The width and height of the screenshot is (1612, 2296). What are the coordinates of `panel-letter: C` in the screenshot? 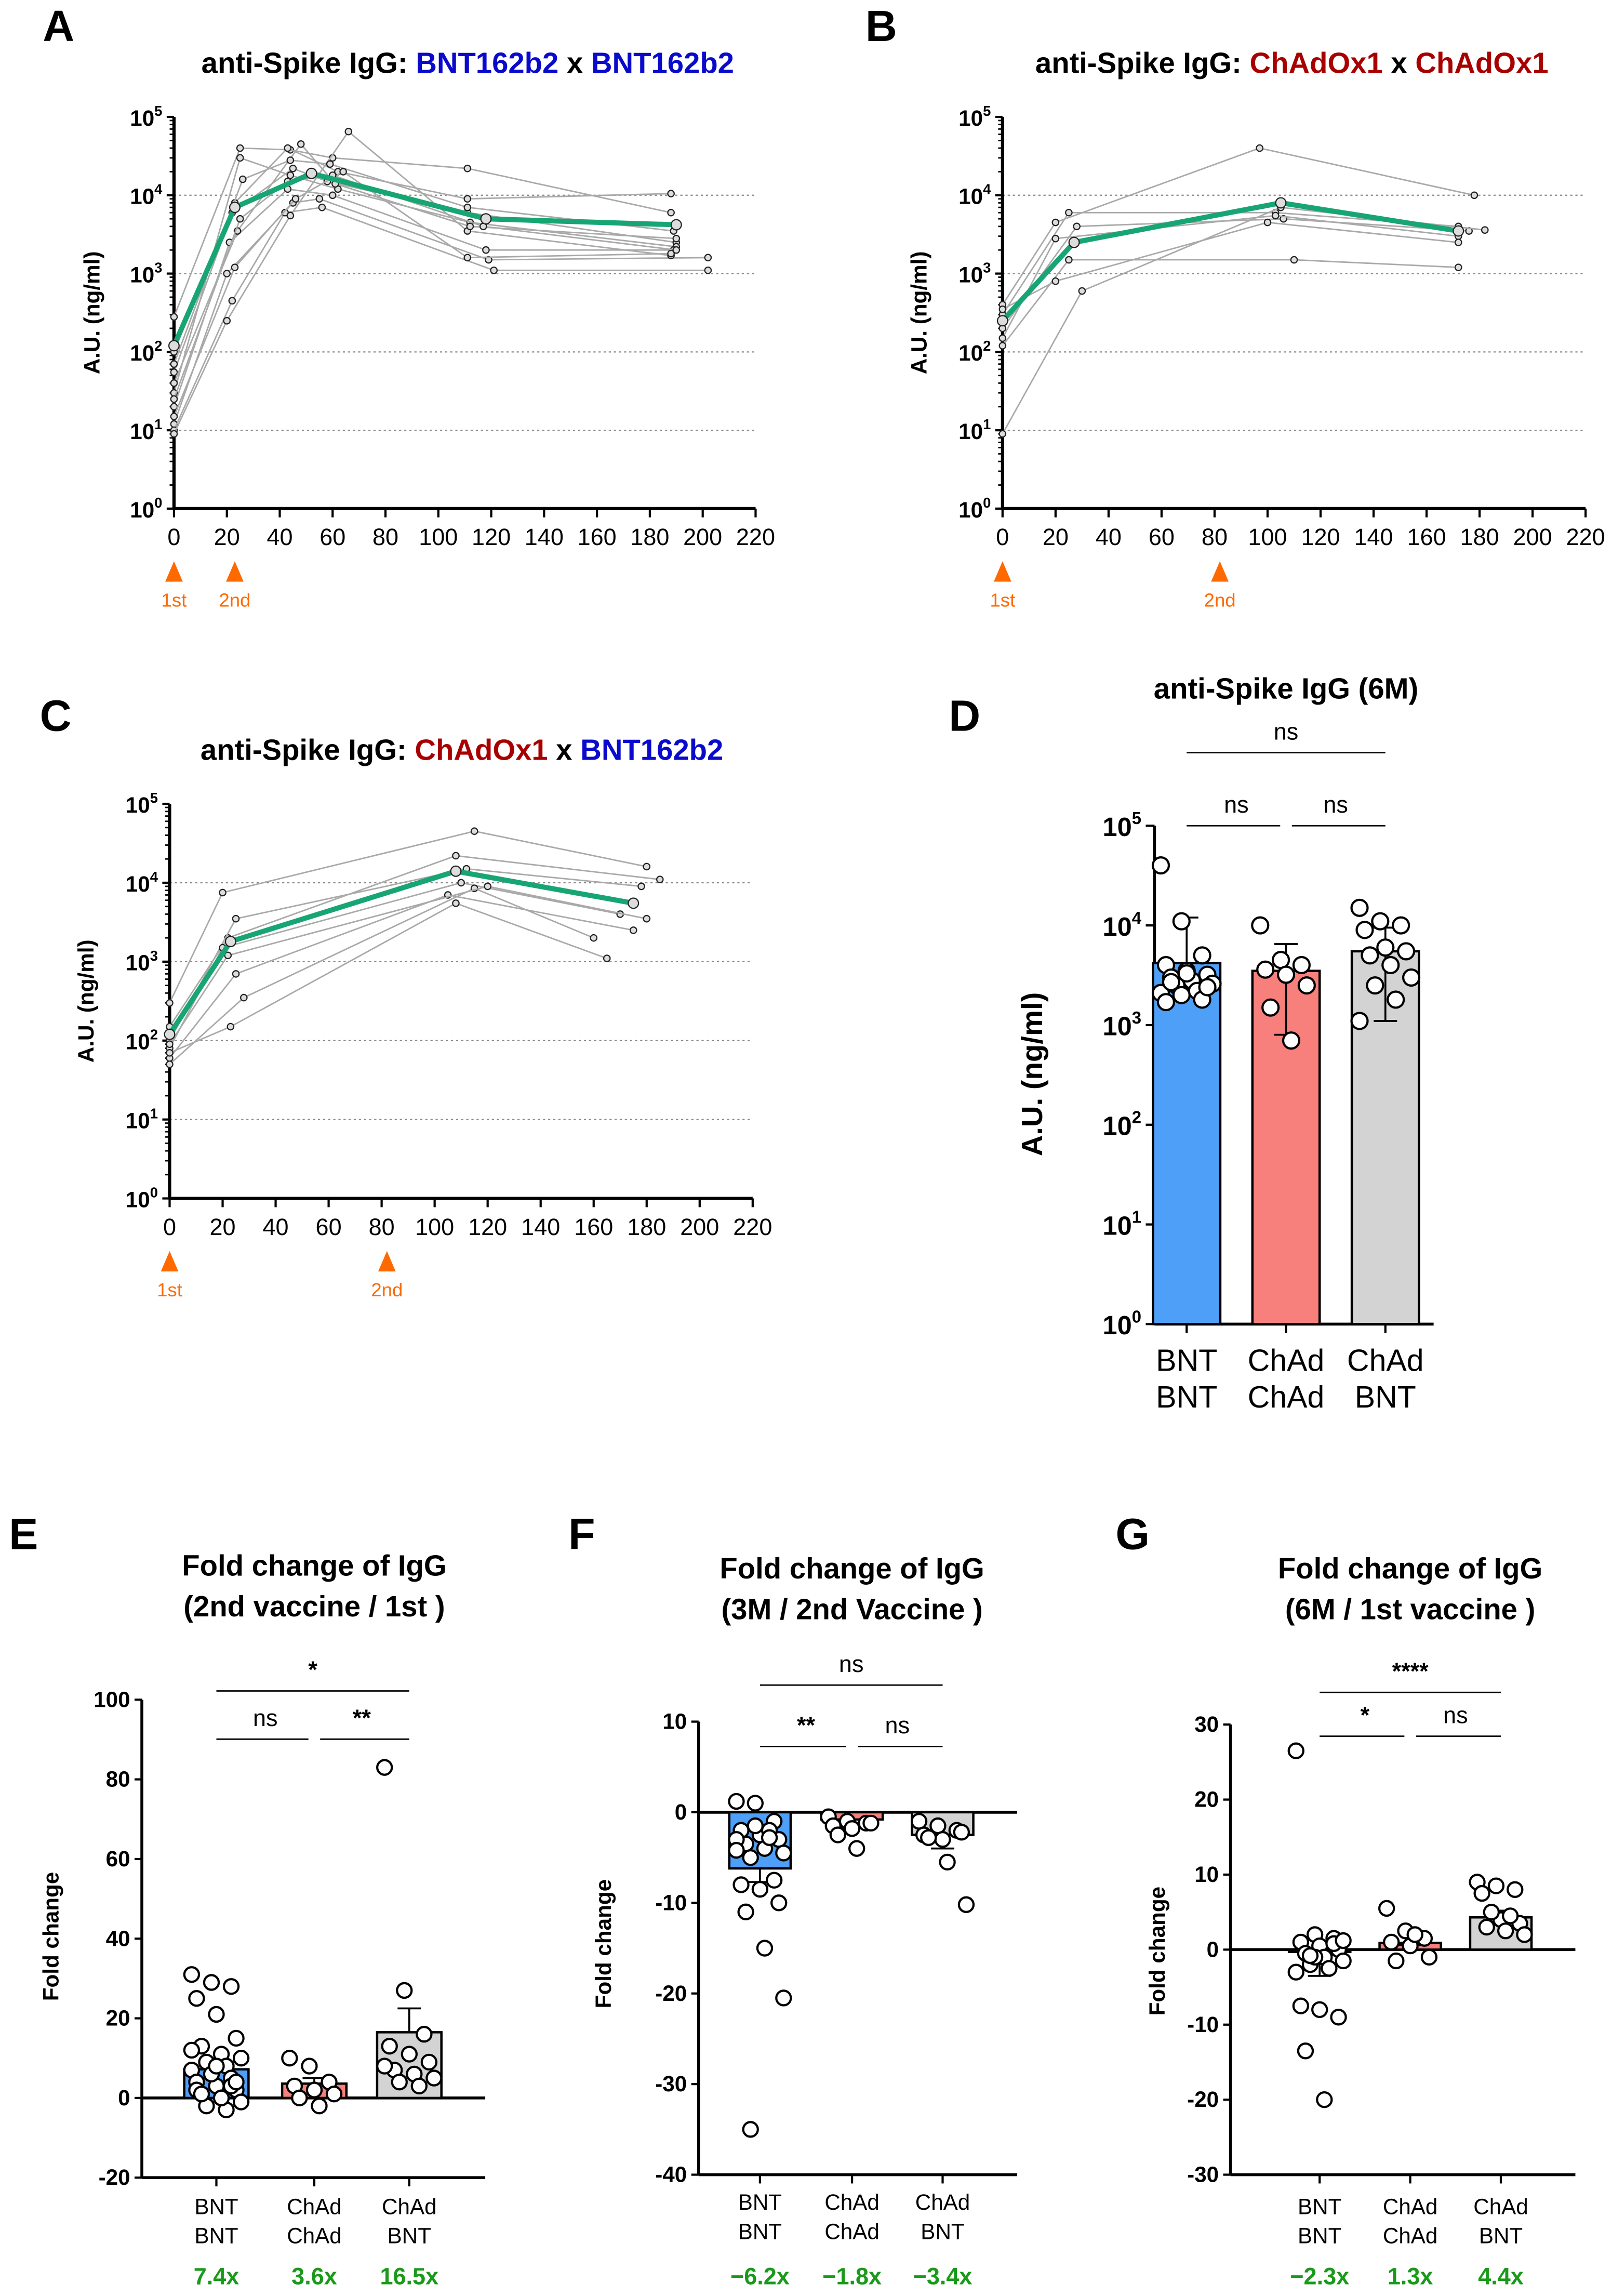 It's located at (56, 716).